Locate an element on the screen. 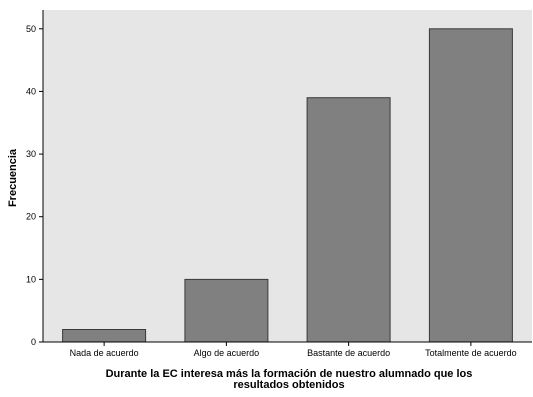 The image size is (533, 397). y-tick-label: 0 is located at coordinates (33, 342).